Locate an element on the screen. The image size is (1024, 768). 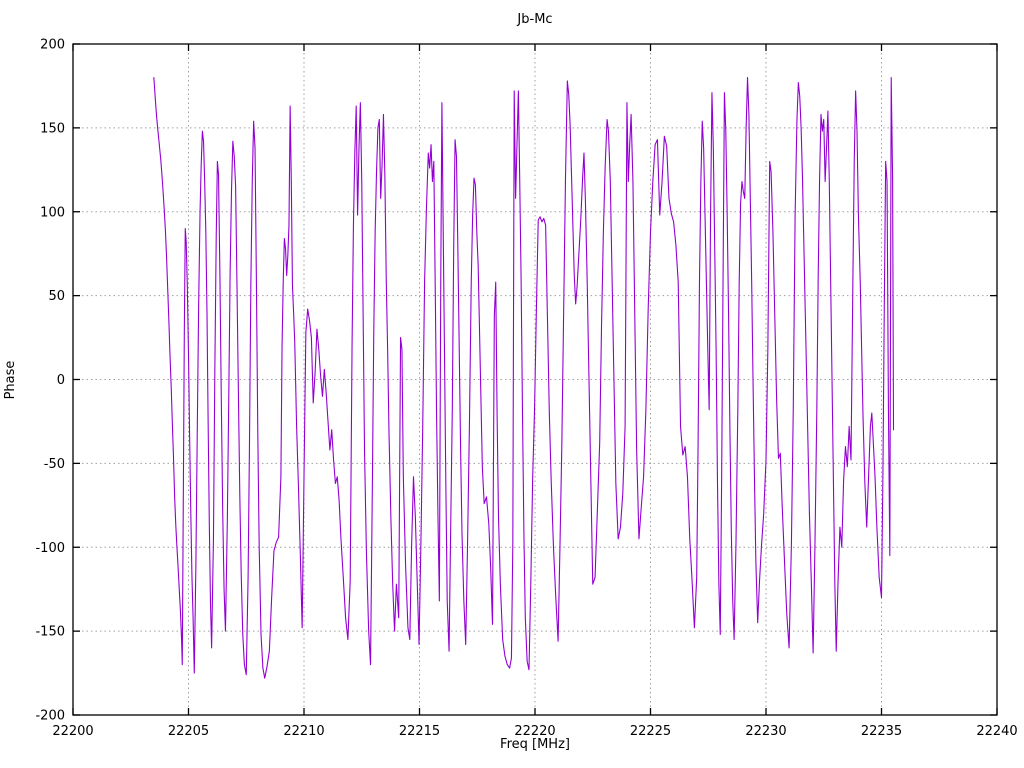
x-axis-label: Freq [MHz] is located at coordinates (535, 744).